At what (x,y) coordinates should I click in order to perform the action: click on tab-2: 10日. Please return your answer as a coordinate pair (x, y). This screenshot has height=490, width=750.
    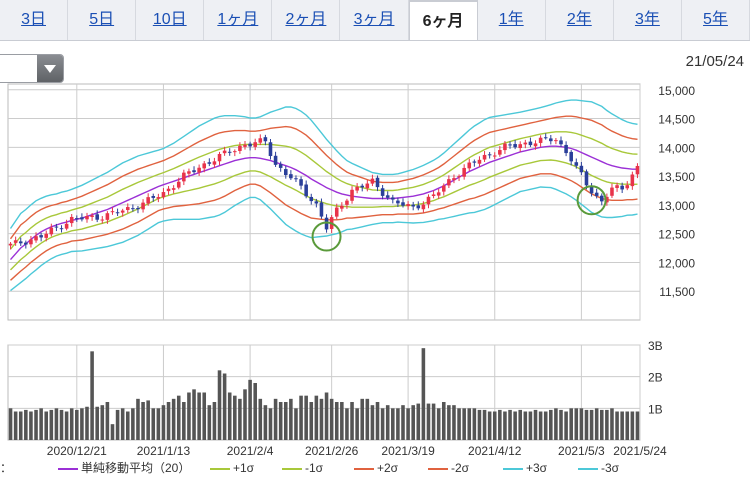
    Looking at the image, I should click on (170, 20).